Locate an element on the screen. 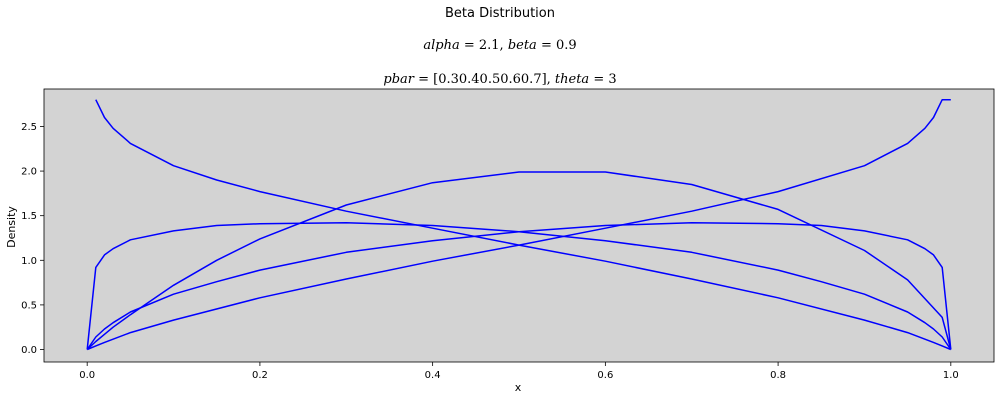 The height and width of the screenshot is (400, 1000). x-axis-label: x is located at coordinates (518, 387).